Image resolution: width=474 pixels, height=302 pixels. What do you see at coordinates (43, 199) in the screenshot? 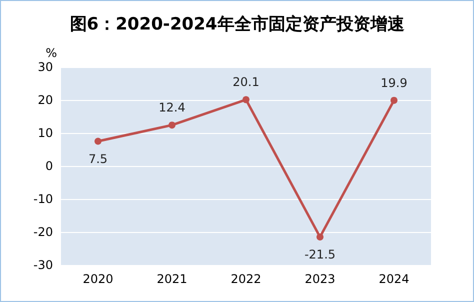
I see `y-tick-label: -10` at bounding box center [43, 199].